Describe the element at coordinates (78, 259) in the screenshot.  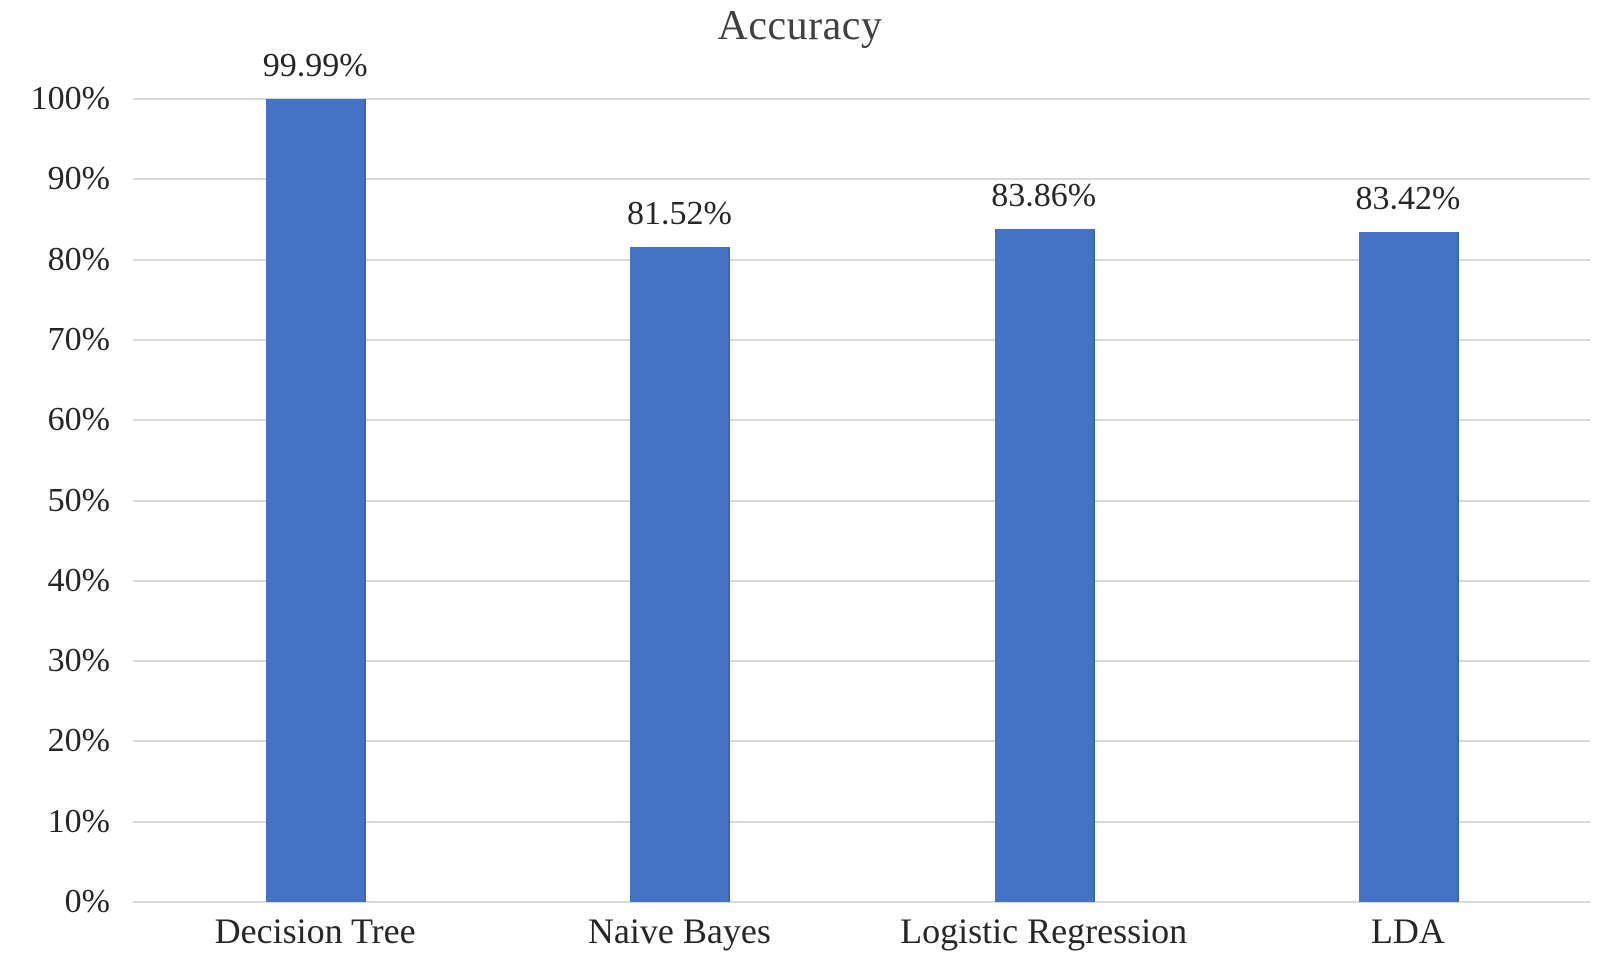
I see `y-tick-label: 80%` at that location.